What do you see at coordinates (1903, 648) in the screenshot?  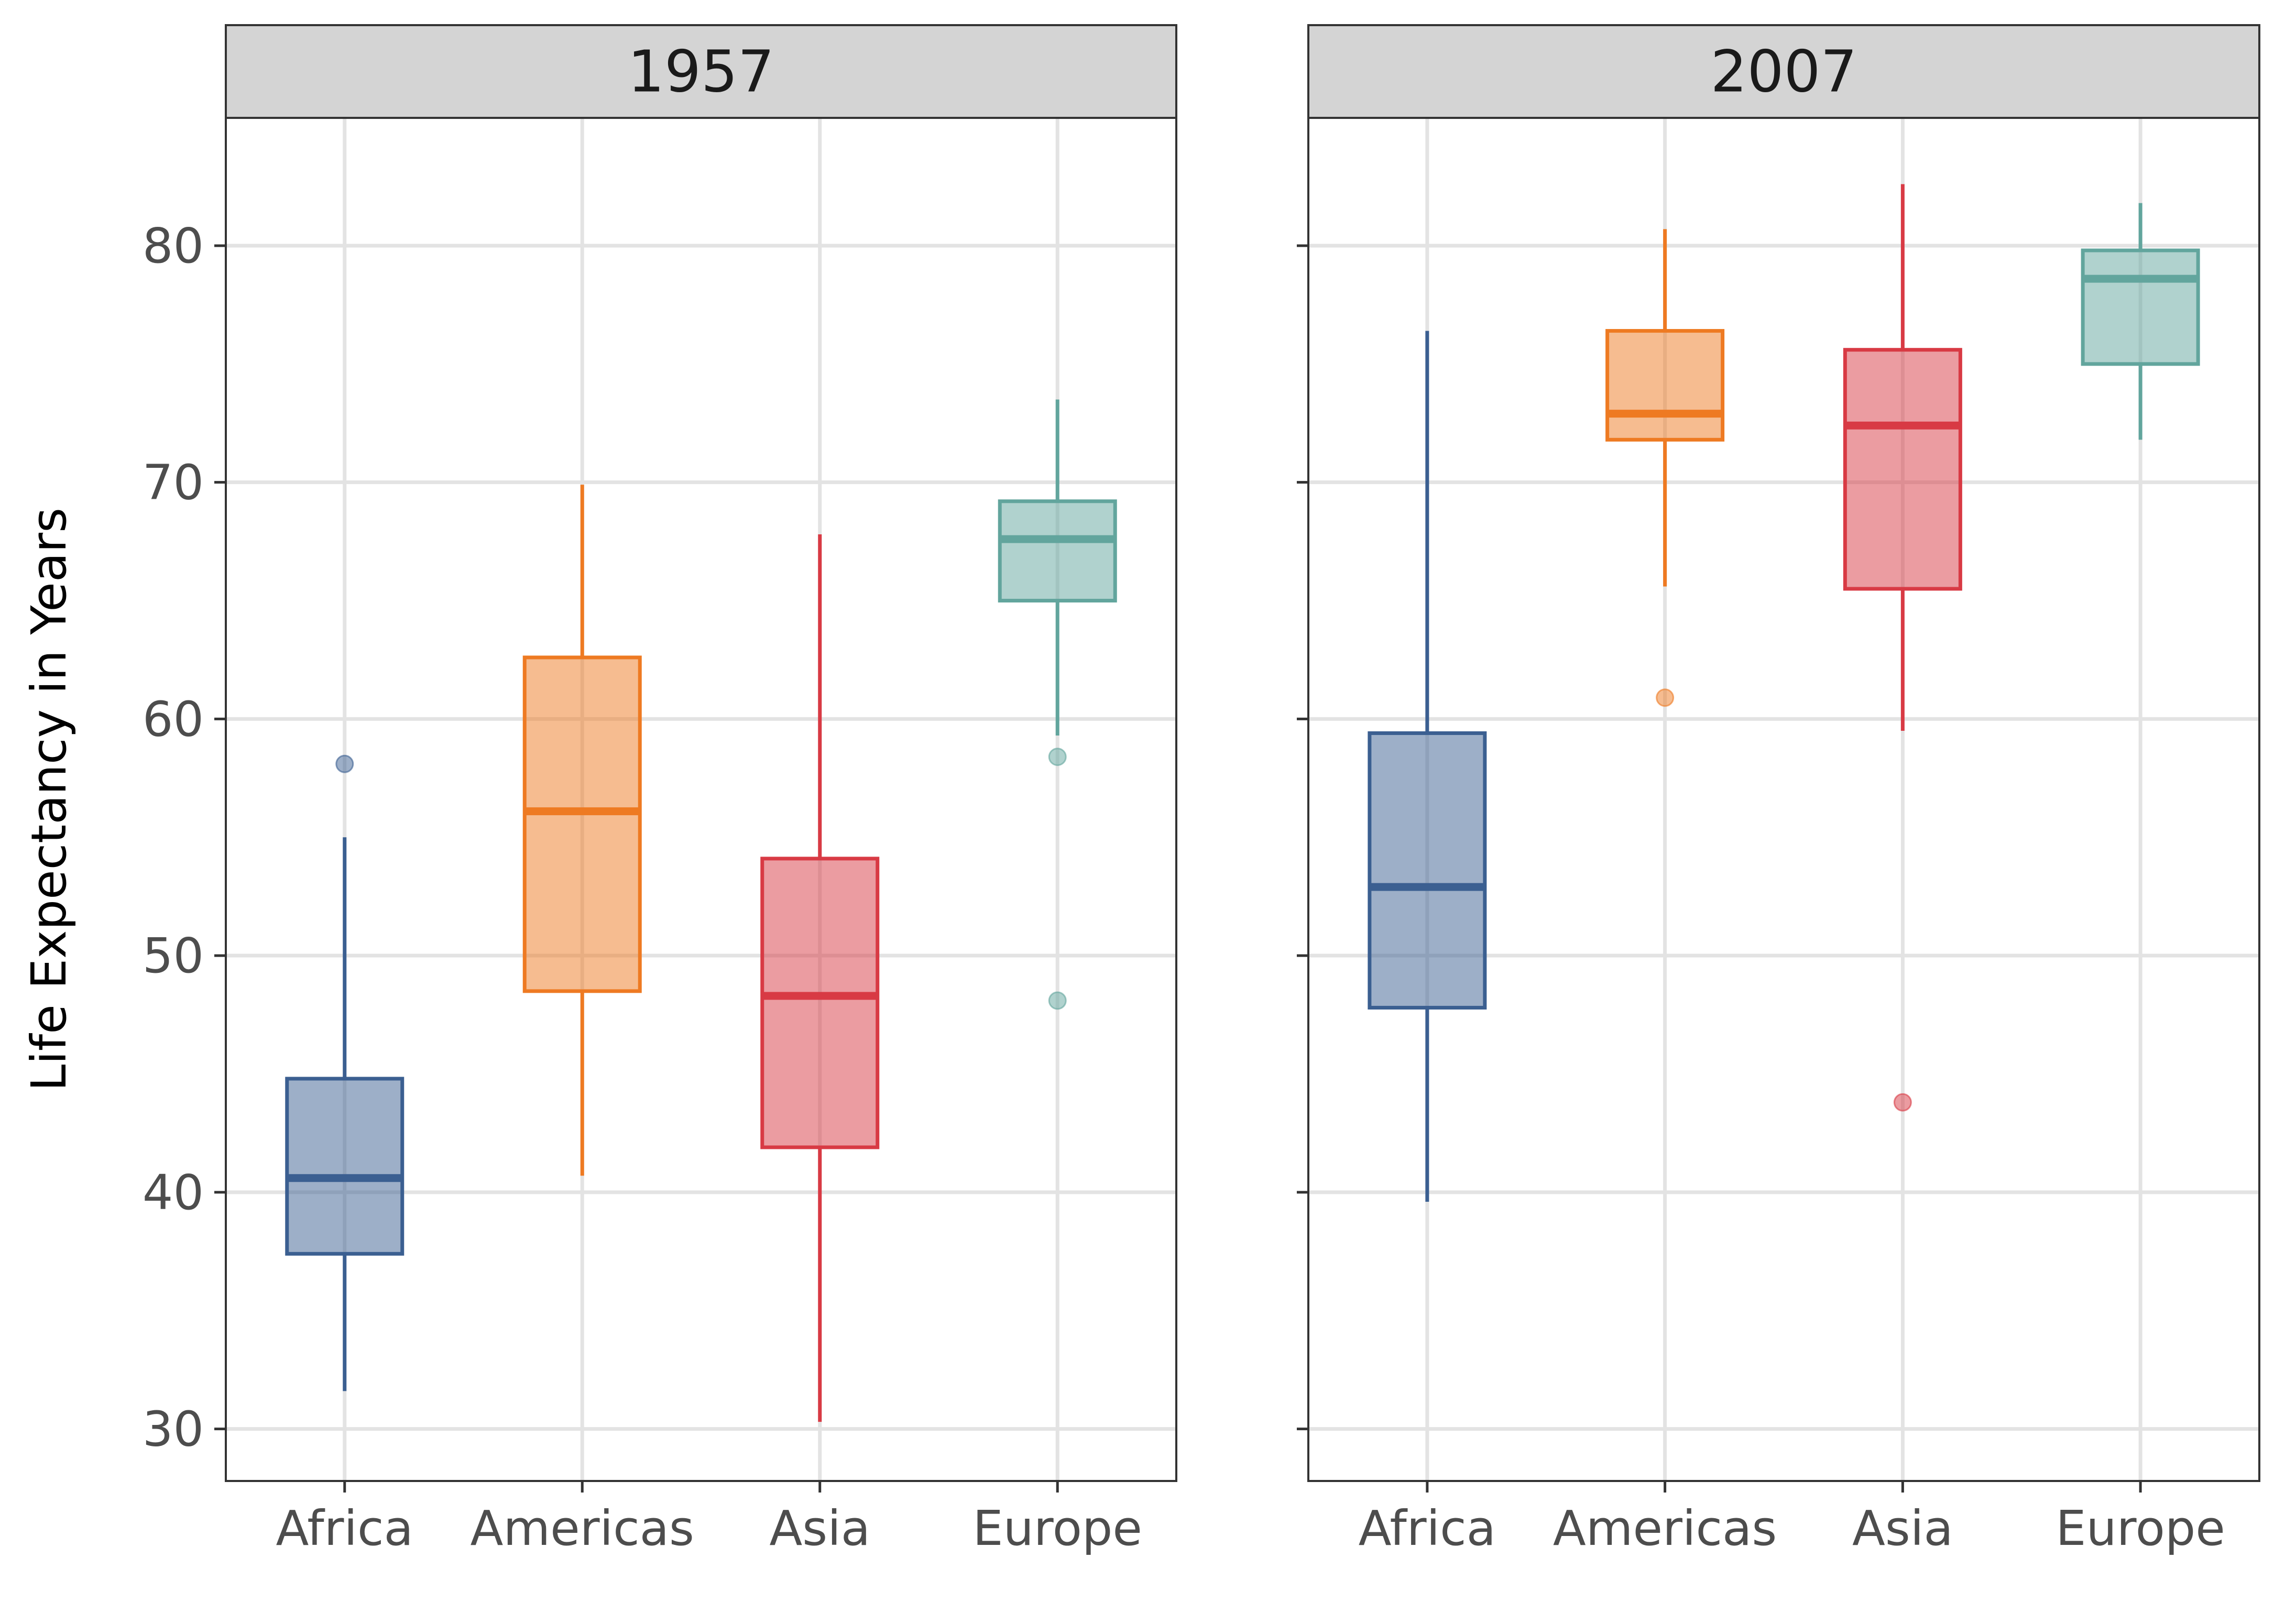 I see `box-asia-2007` at bounding box center [1903, 648].